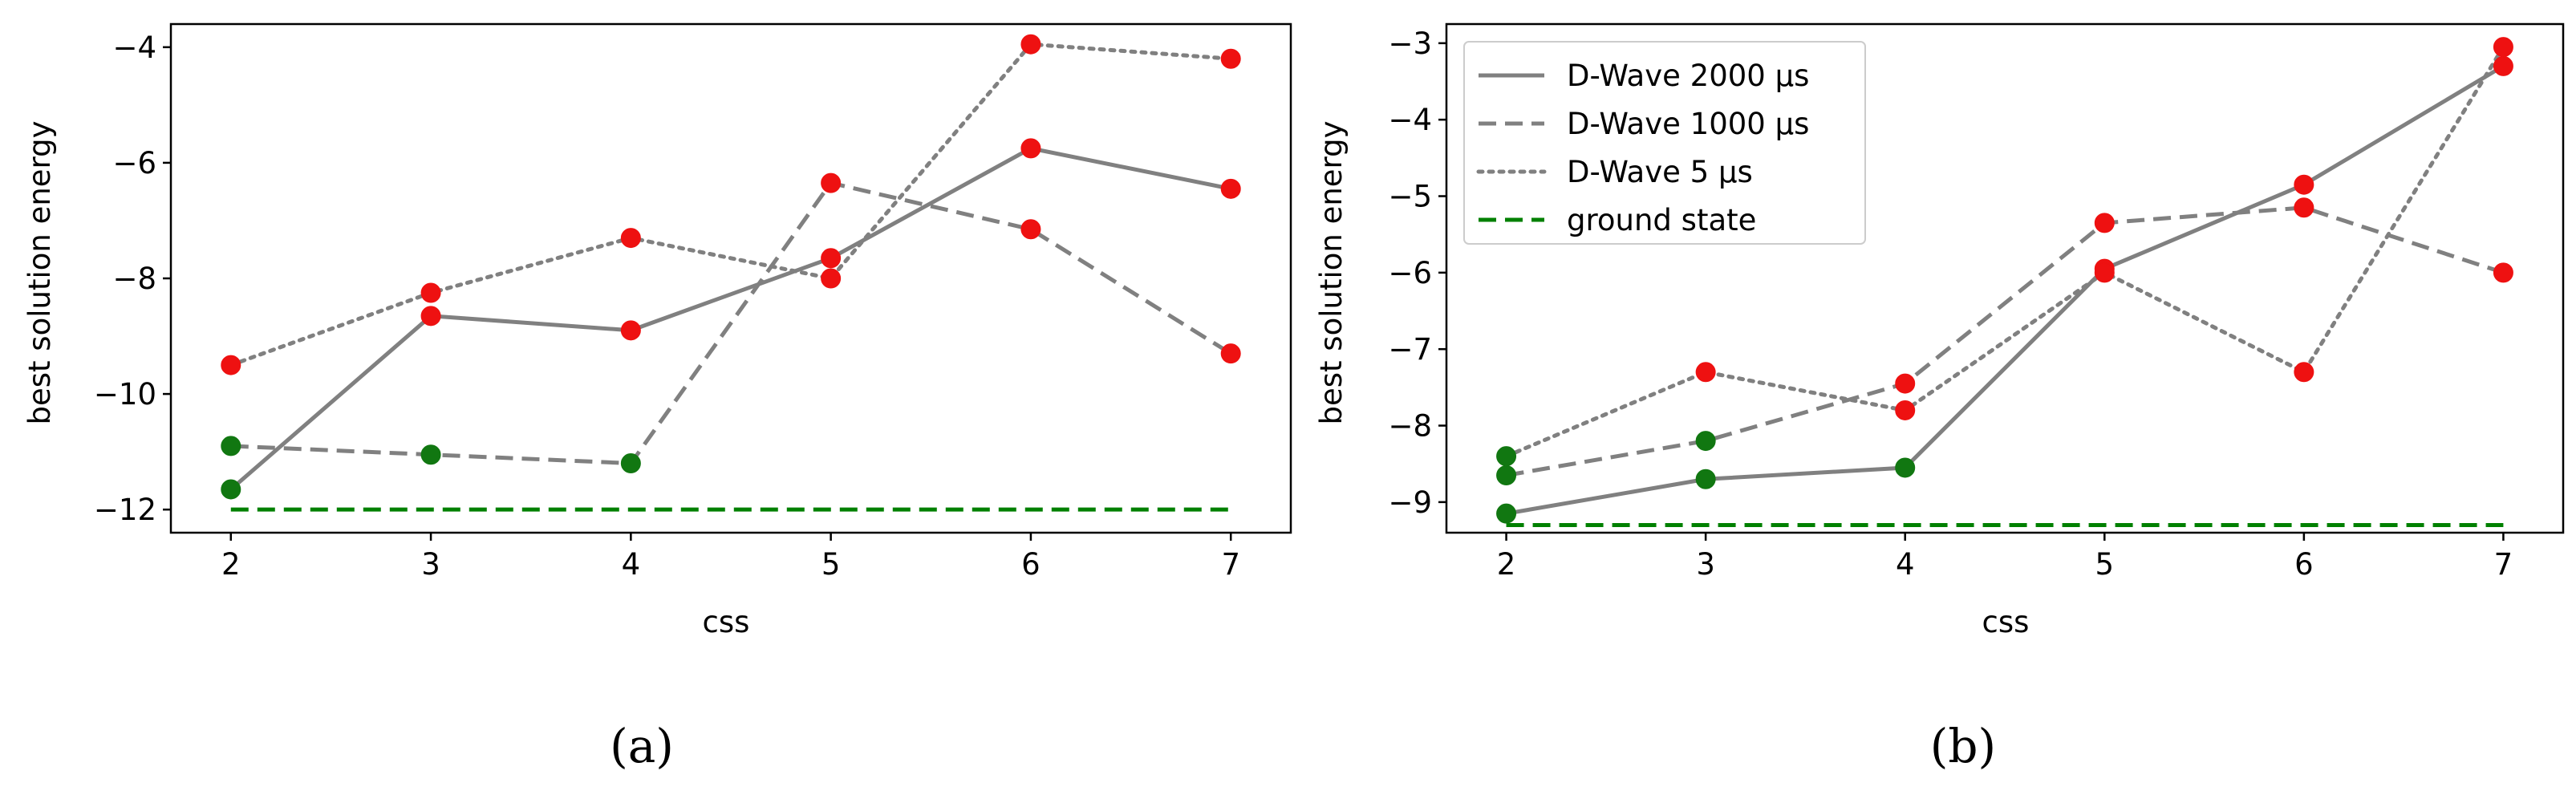 The width and height of the screenshot is (2576, 787). I want to click on legend-label: D-Wave 5 µs, so click(1660, 172).